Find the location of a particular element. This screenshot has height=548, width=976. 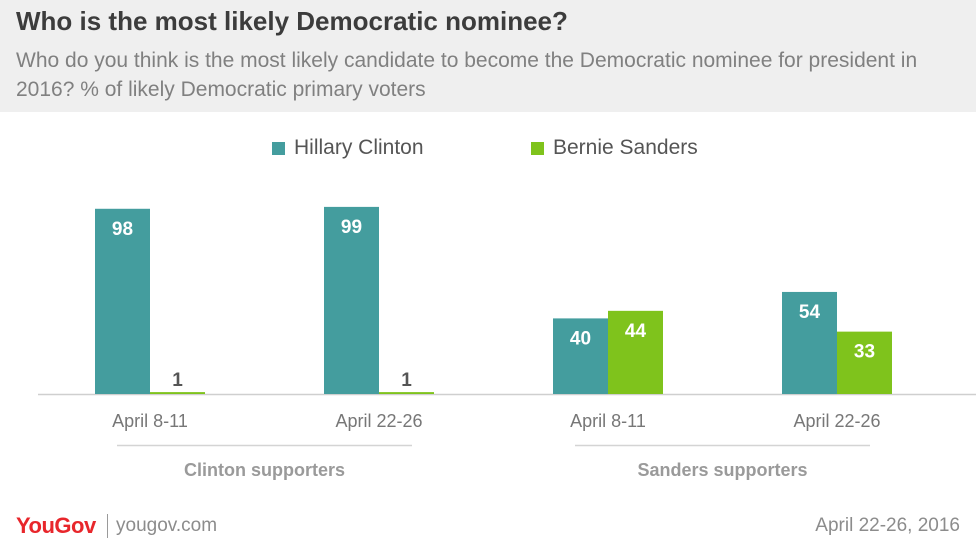

legend-item-clinton: Hillary Clinton is located at coordinates (348, 148).